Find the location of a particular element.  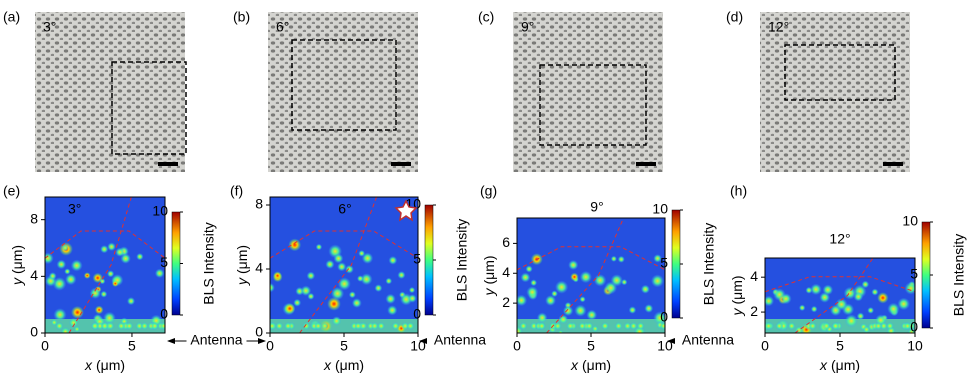

x-var: x is located at coordinates (327, 365).